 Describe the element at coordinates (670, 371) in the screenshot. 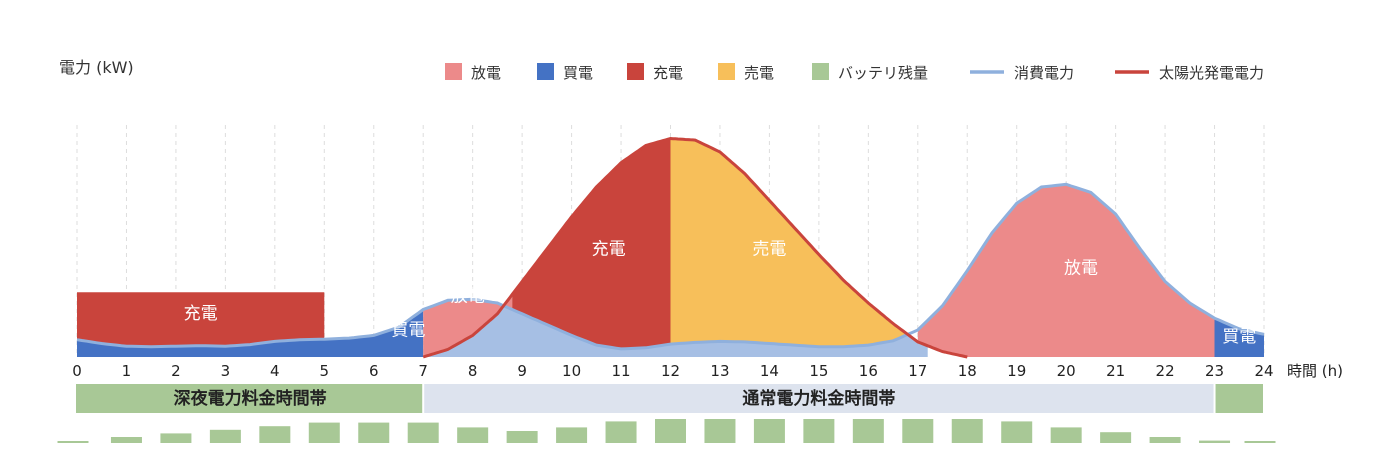

I see `x-tick-label: 12` at that location.